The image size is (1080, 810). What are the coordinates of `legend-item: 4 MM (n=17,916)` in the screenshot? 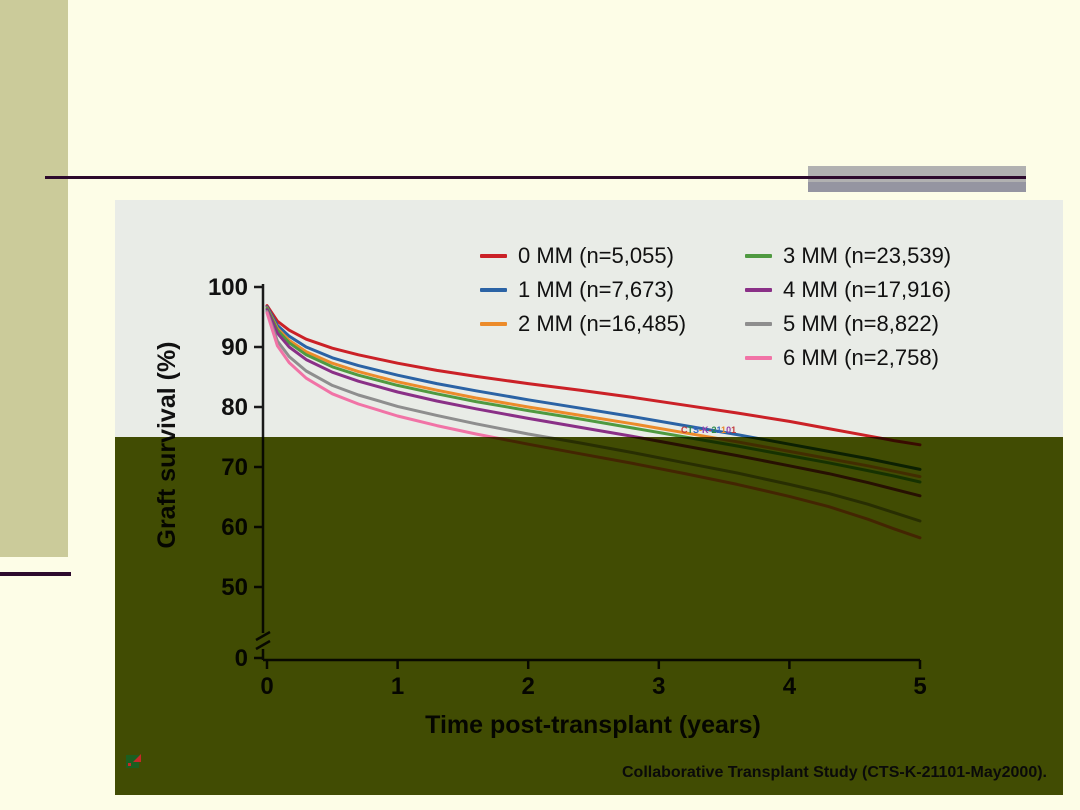 It's located at (848, 289).